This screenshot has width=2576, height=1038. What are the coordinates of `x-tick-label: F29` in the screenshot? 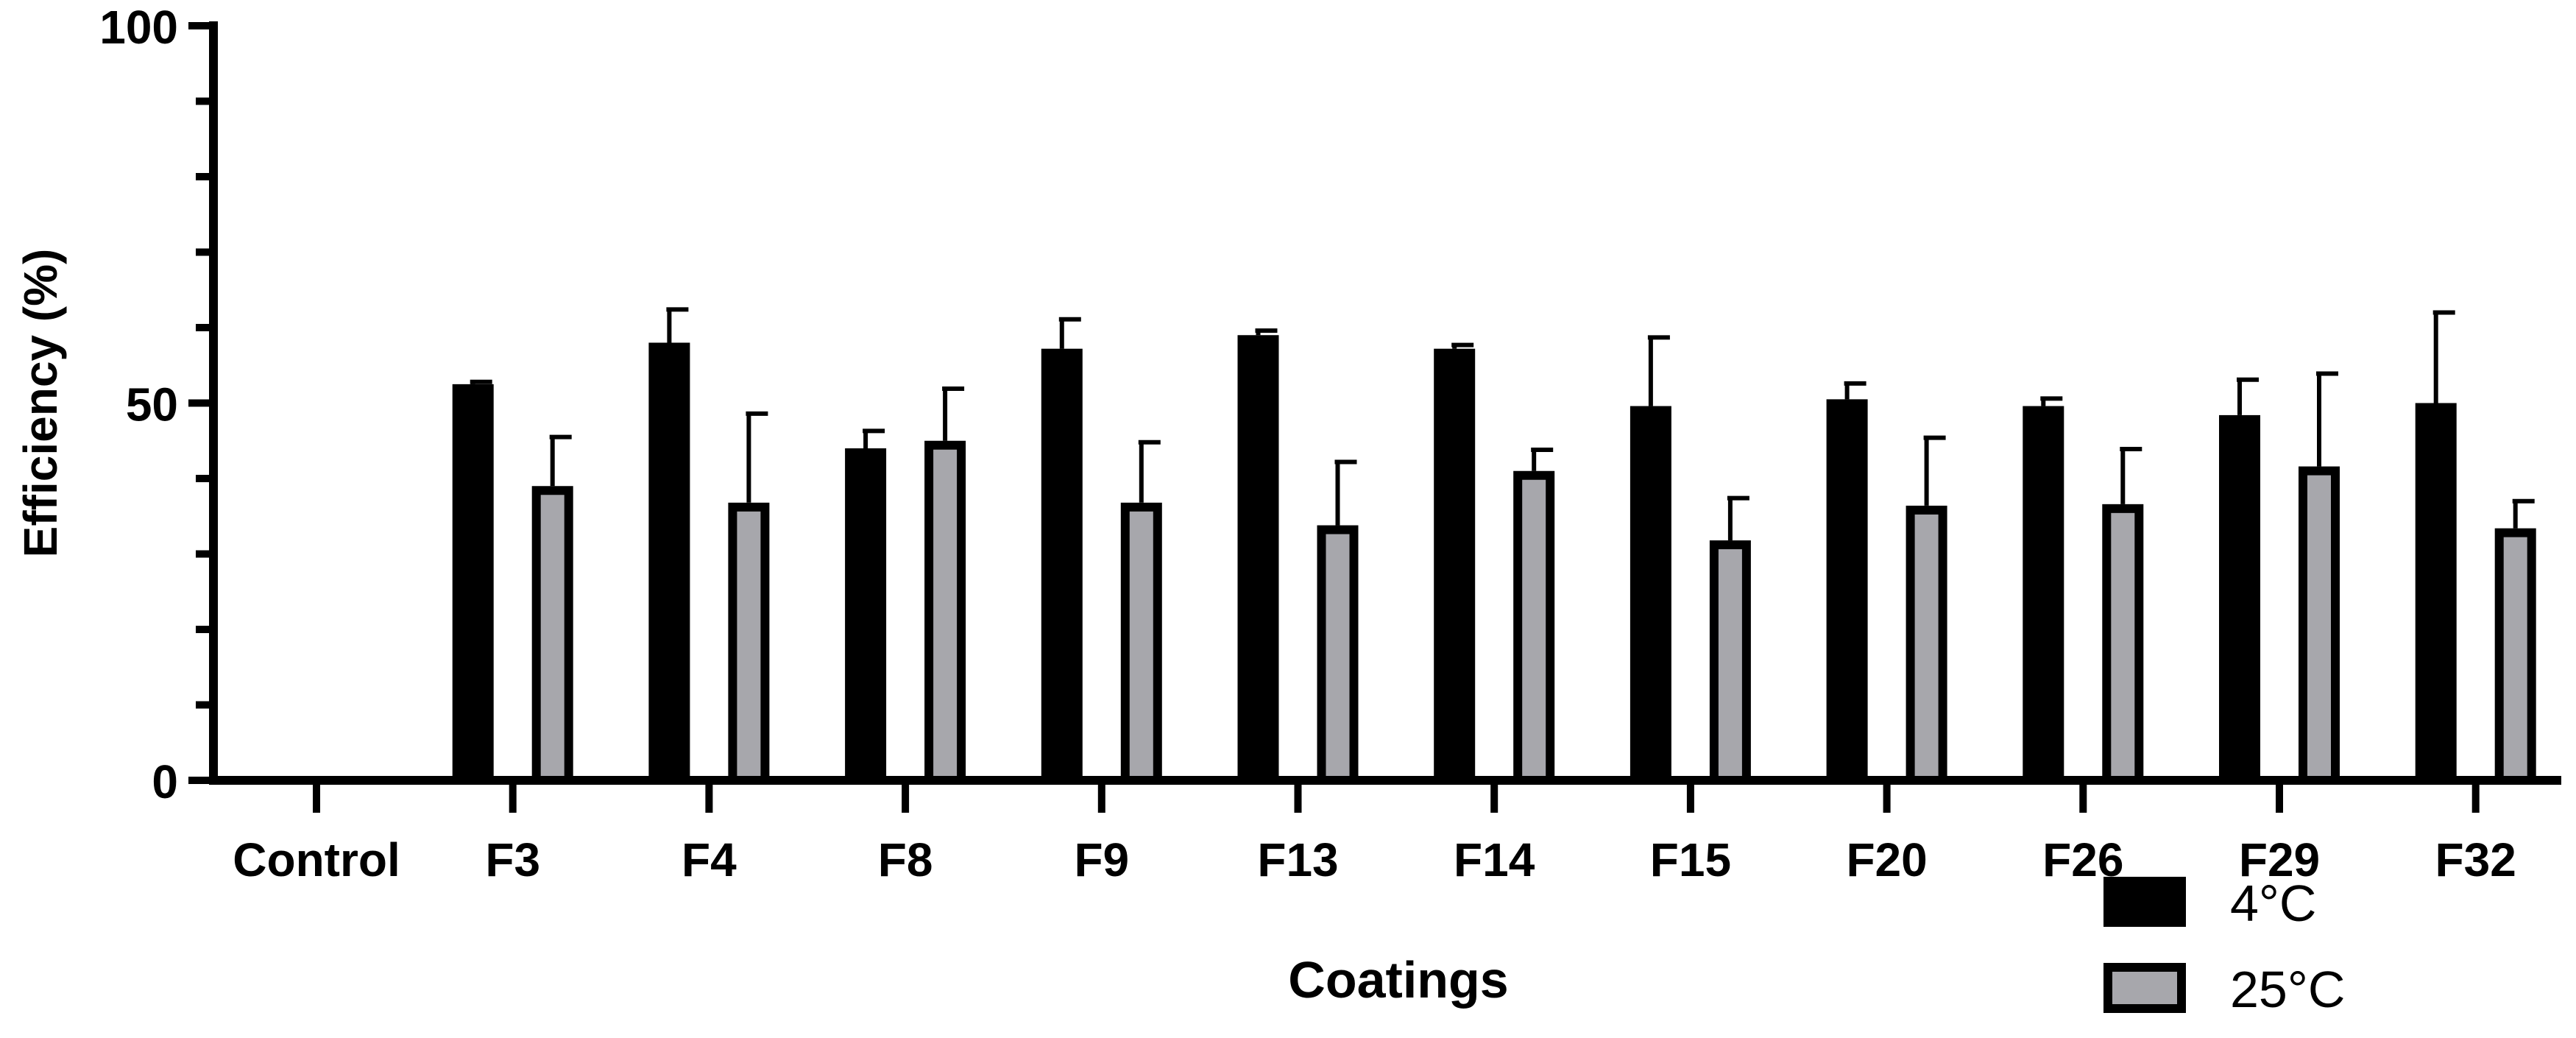 It's located at (2279, 859).